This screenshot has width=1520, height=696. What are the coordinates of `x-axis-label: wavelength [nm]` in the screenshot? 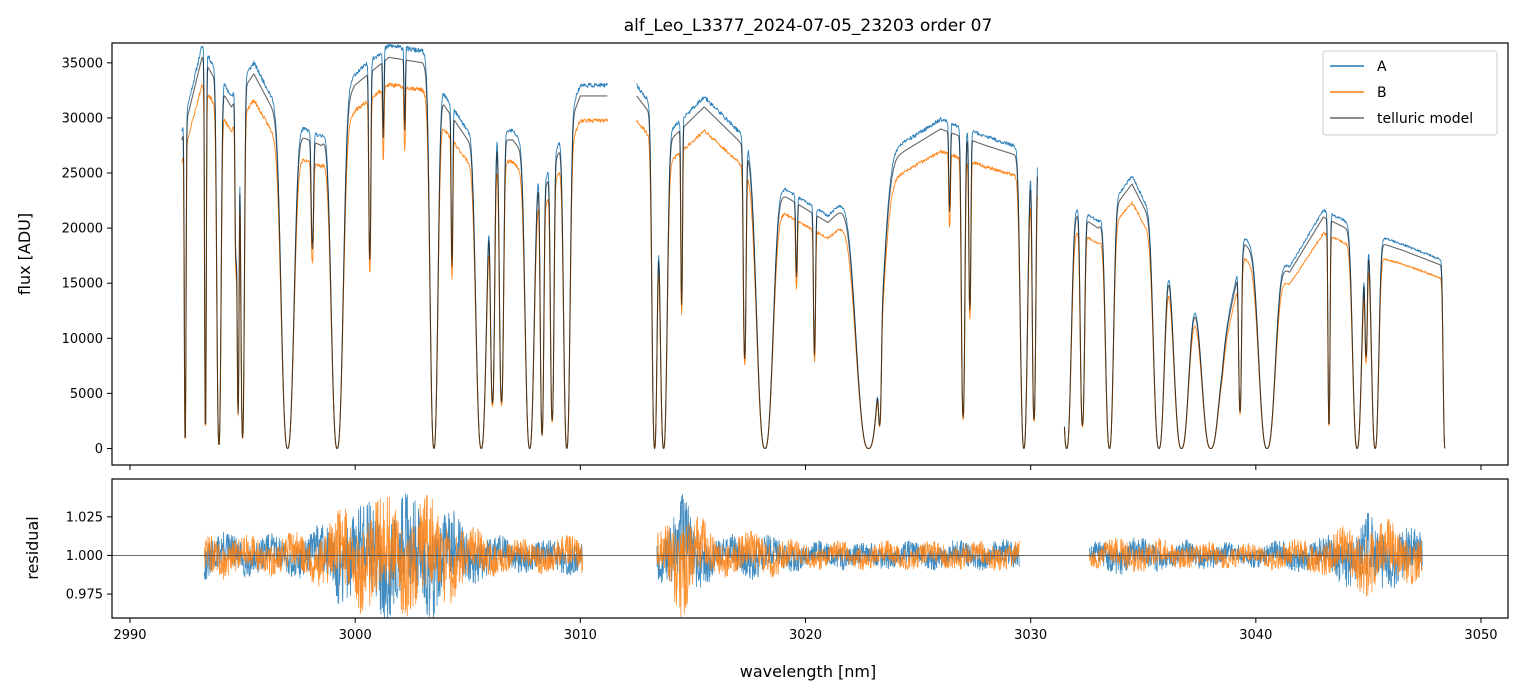 It's located at (808, 671).